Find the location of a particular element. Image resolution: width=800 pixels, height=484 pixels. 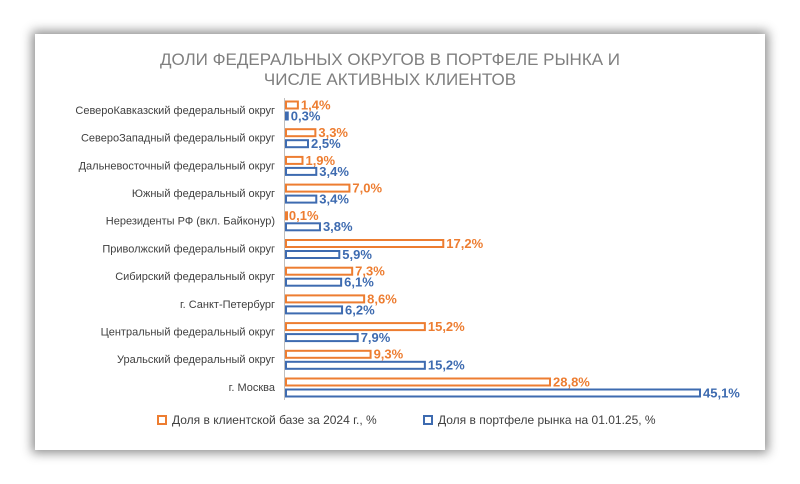

value-label: 6,1% is located at coordinates (359, 282).